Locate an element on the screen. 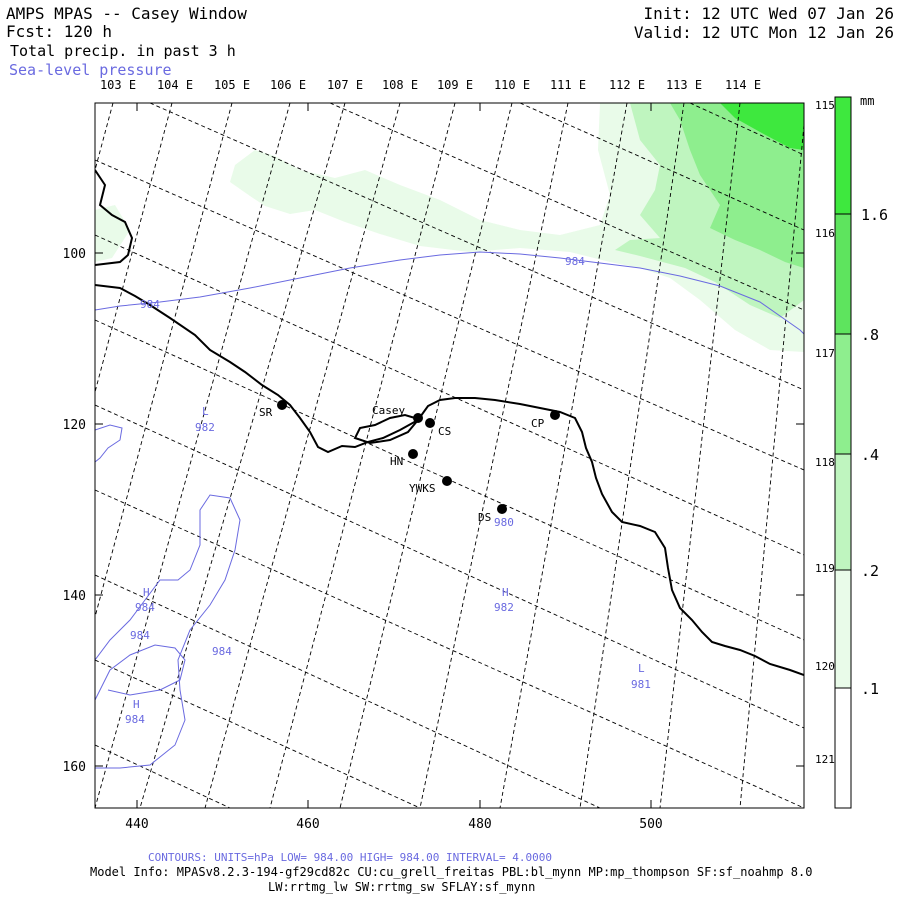 The width and height of the screenshot is (900, 905). station-casey-label: Casey is located at coordinates (388, 410).